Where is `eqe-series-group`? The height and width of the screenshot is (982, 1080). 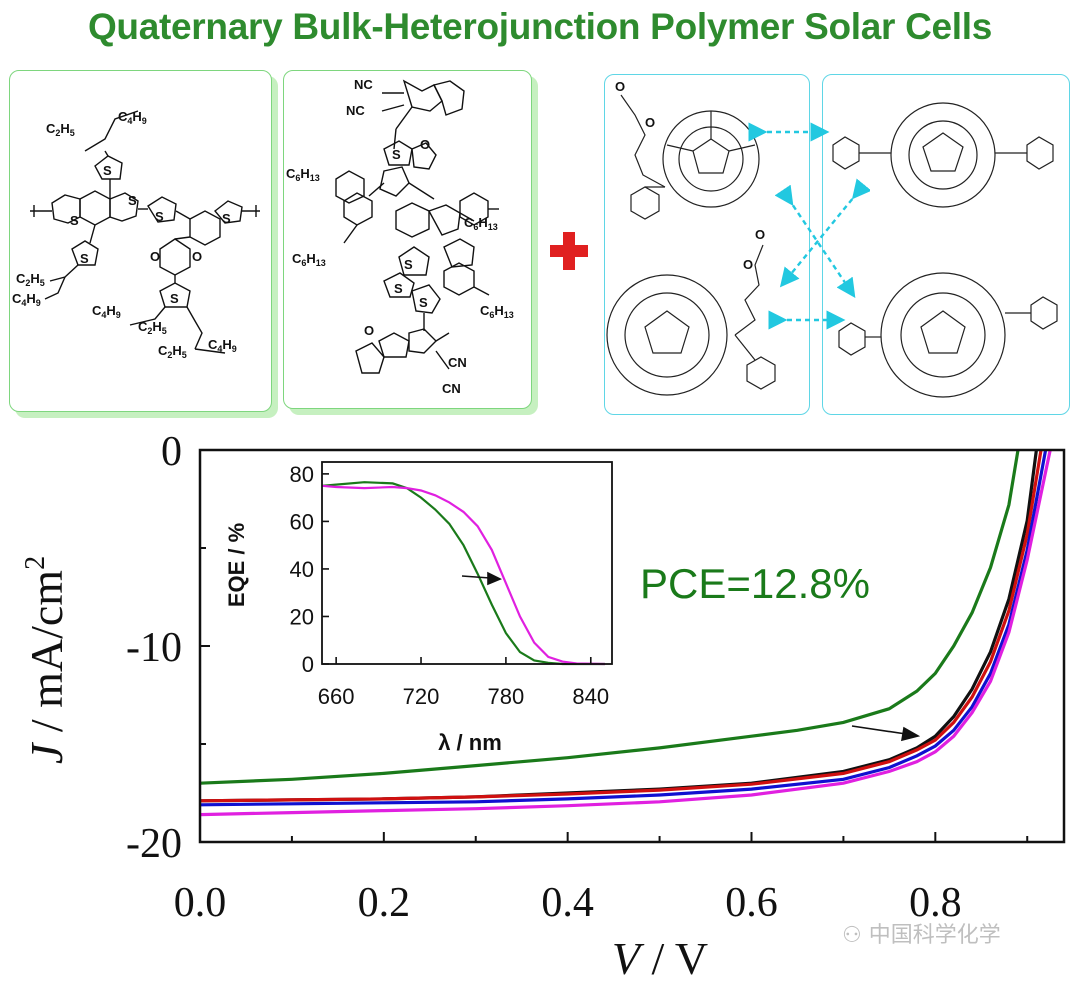
eqe-series-group is located at coordinates (463, 573).